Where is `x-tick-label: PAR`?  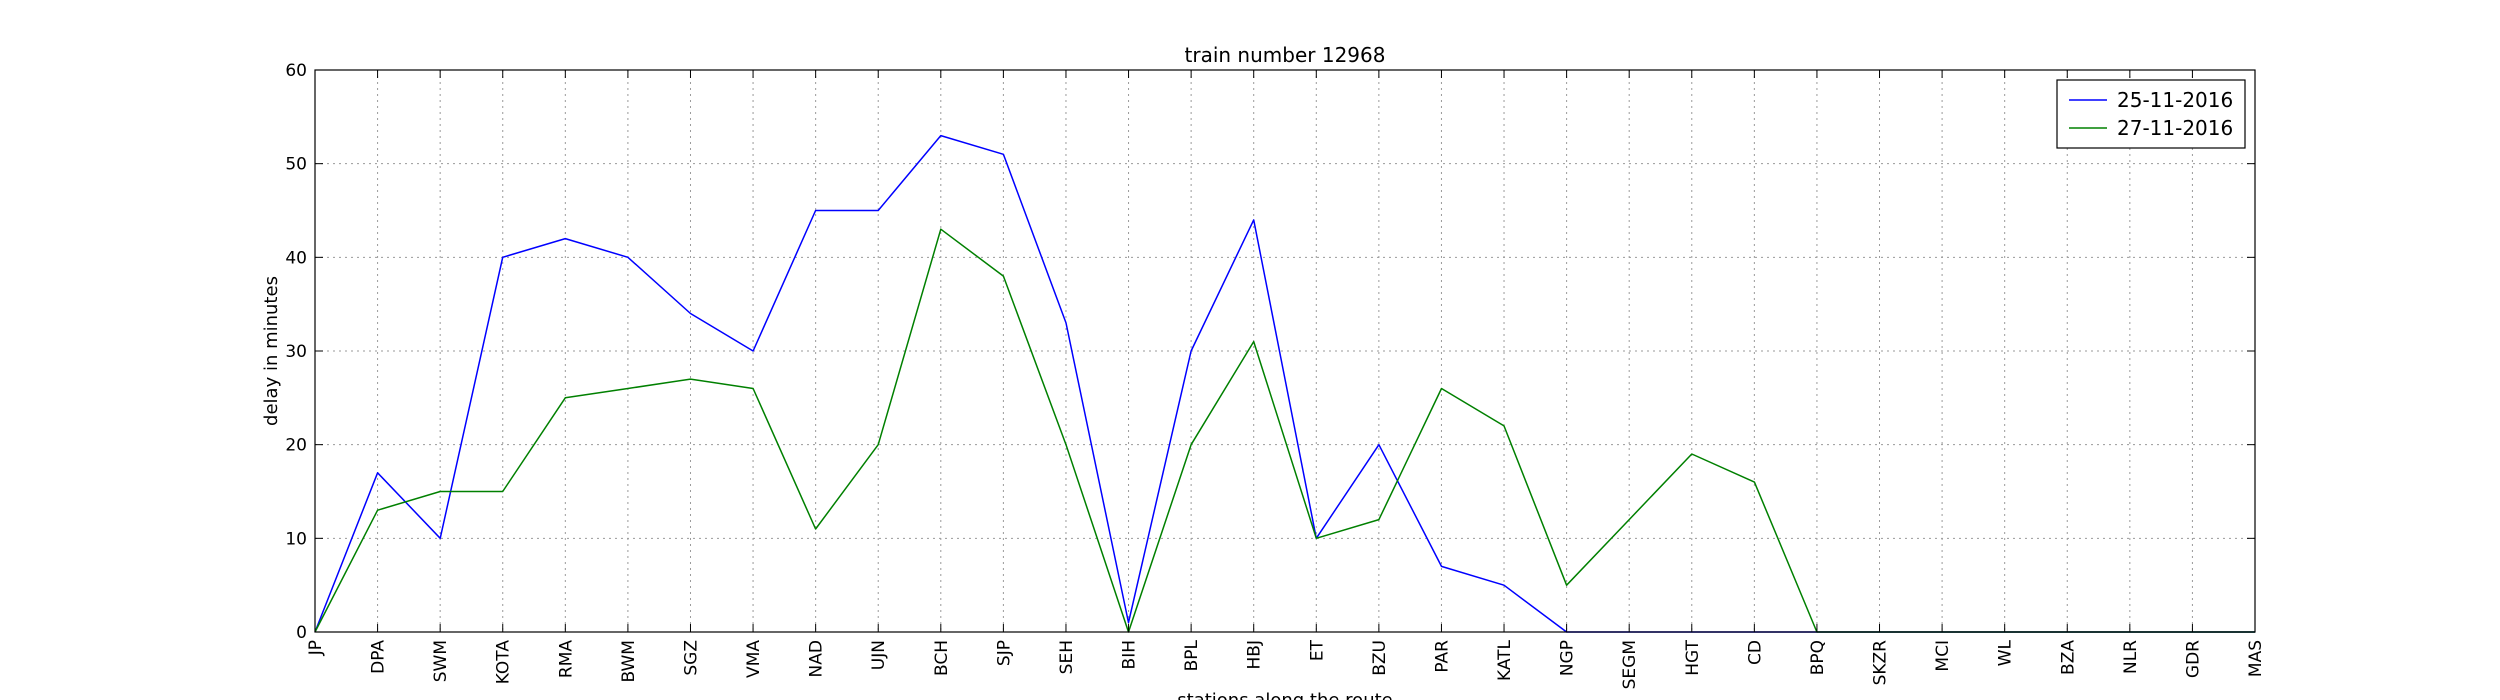
x-tick-label: PAR is located at coordinates (1442, 656).